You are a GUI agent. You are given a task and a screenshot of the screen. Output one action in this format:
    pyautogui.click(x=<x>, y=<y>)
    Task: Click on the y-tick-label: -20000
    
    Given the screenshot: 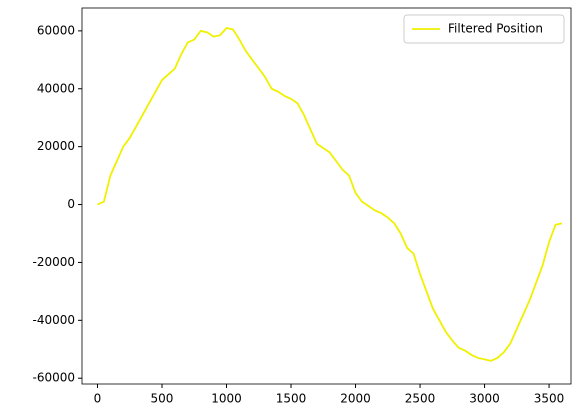 What is the action you would take?
    pyautogui.click(x=53, y=262)
    